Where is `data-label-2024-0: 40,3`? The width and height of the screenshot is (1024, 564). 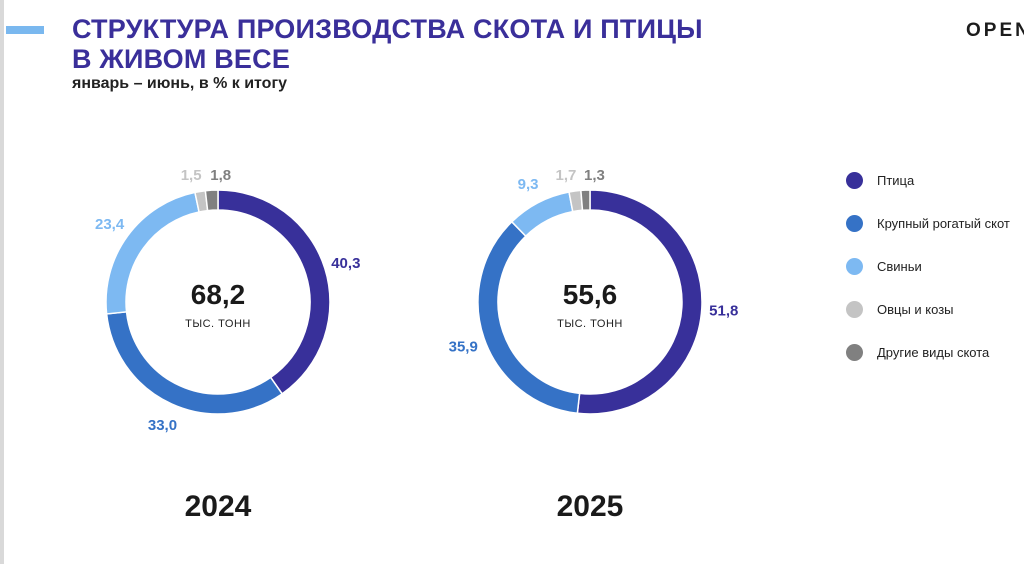
data-label-2024-0: 40,3 is located at coordinates (345, 263).